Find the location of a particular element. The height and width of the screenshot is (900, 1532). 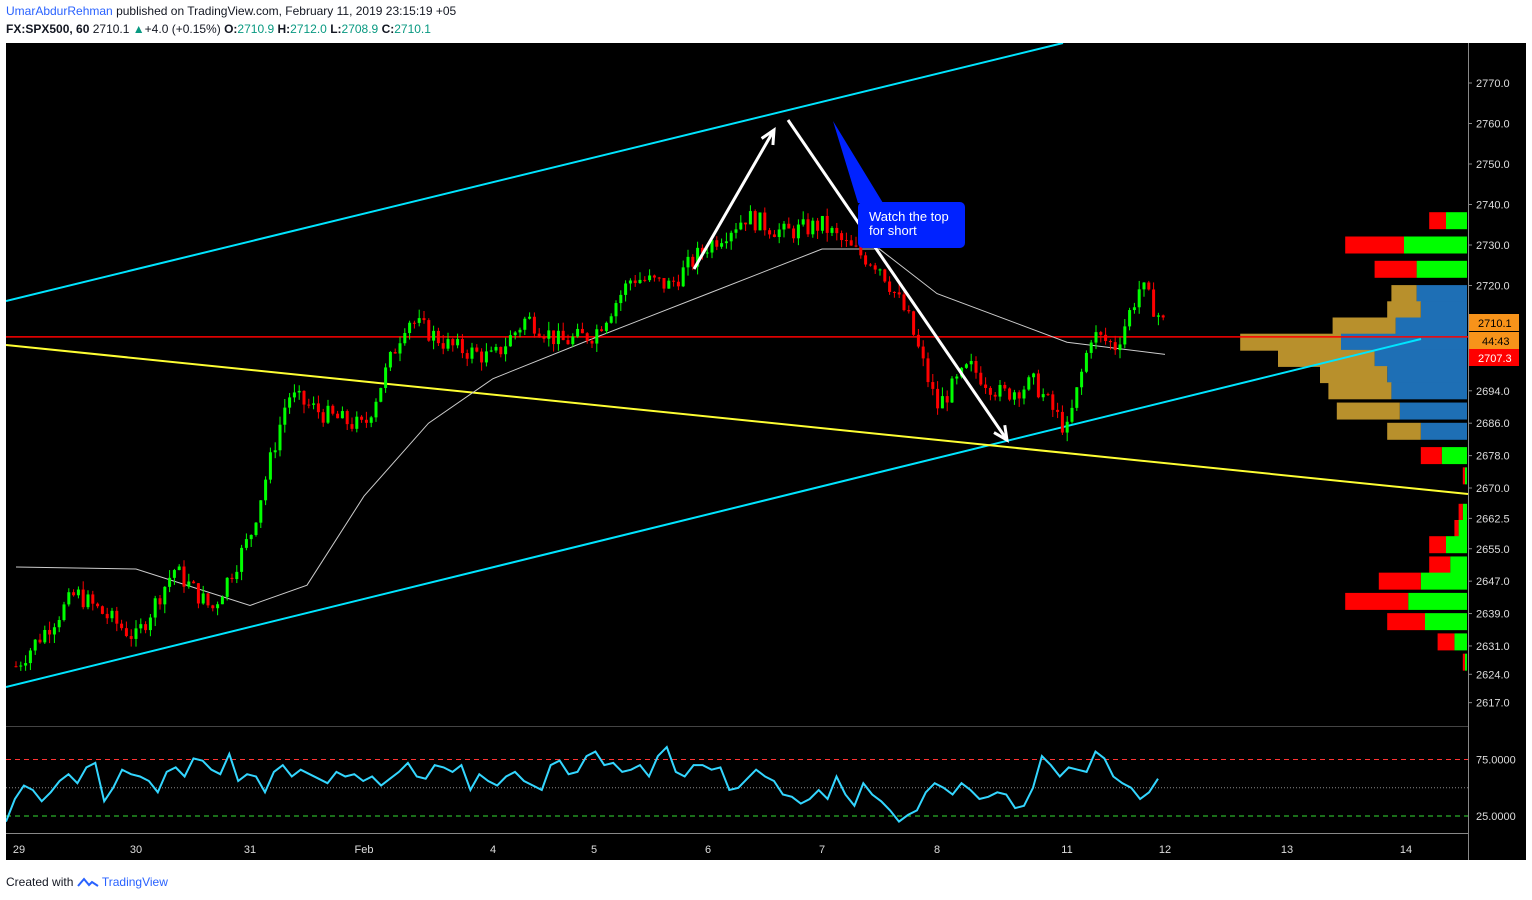

price-tick-label: 2639.0 is located at coordinates (1493, 615).